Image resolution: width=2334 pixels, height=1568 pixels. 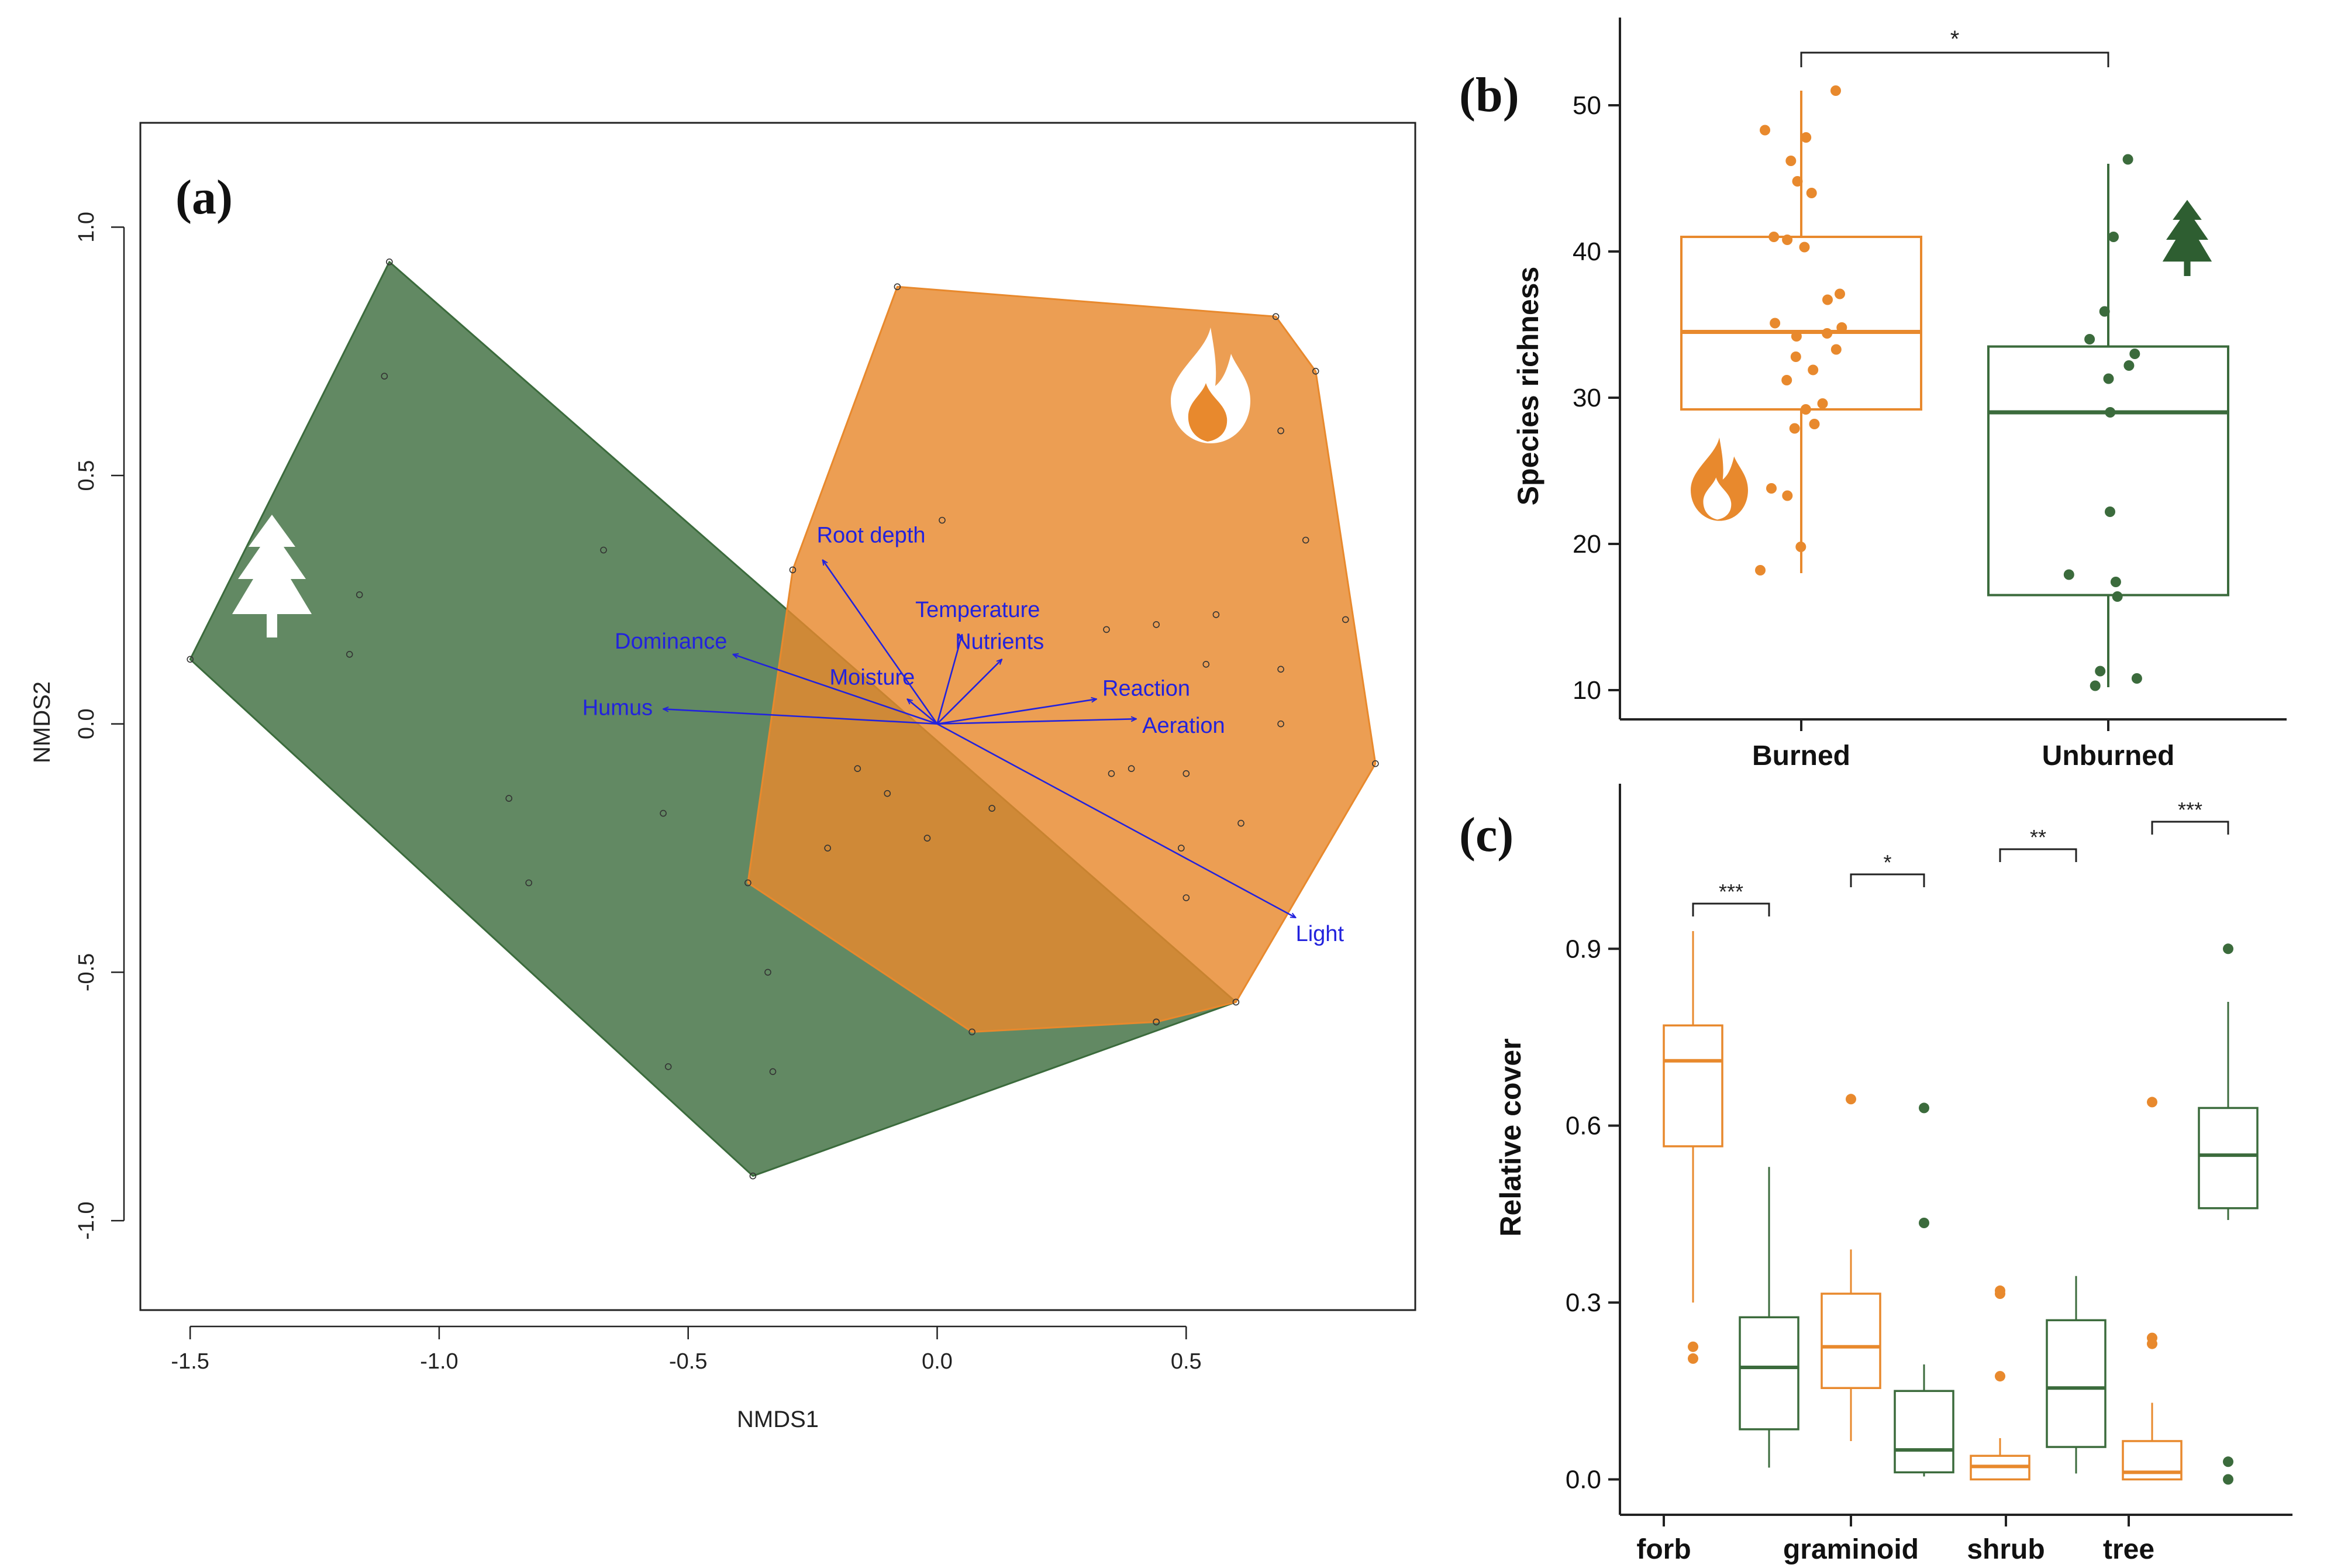 I want to click on y-tick-label: 10, so click(x=1587, y=691).